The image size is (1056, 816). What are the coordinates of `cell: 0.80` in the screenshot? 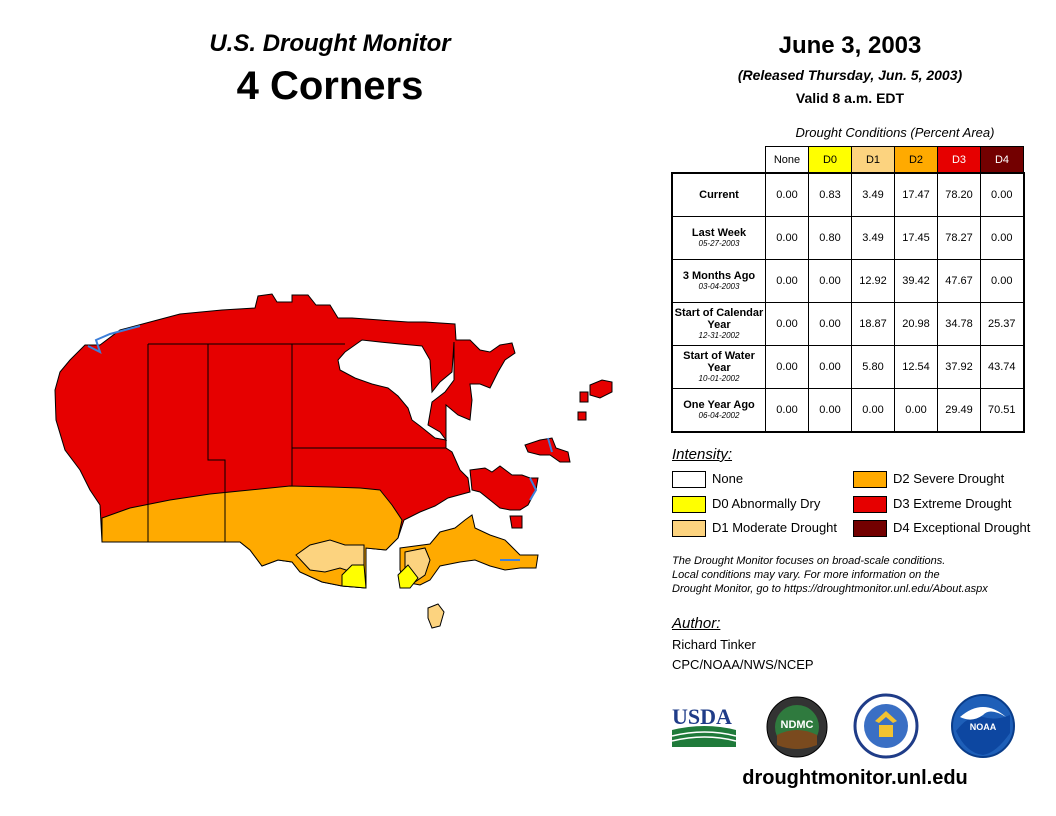 It's located at (830, 238).